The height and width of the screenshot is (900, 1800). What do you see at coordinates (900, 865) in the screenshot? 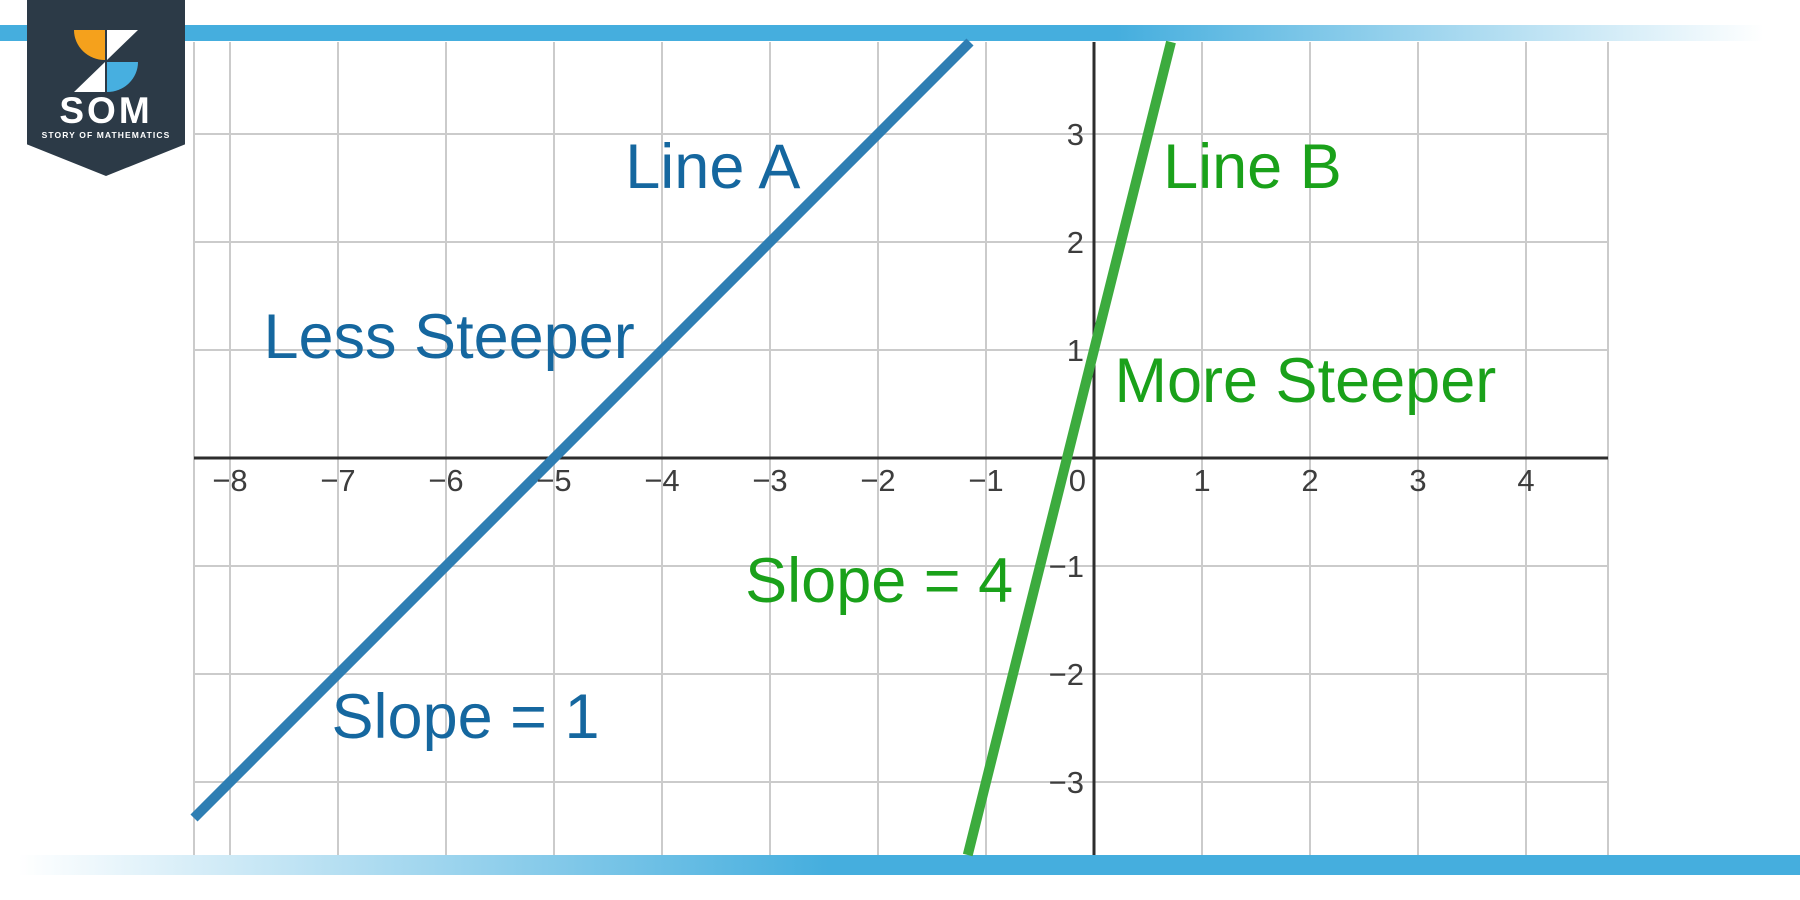
I see `bottom-accent-bar` at bounding box center [900, 865].